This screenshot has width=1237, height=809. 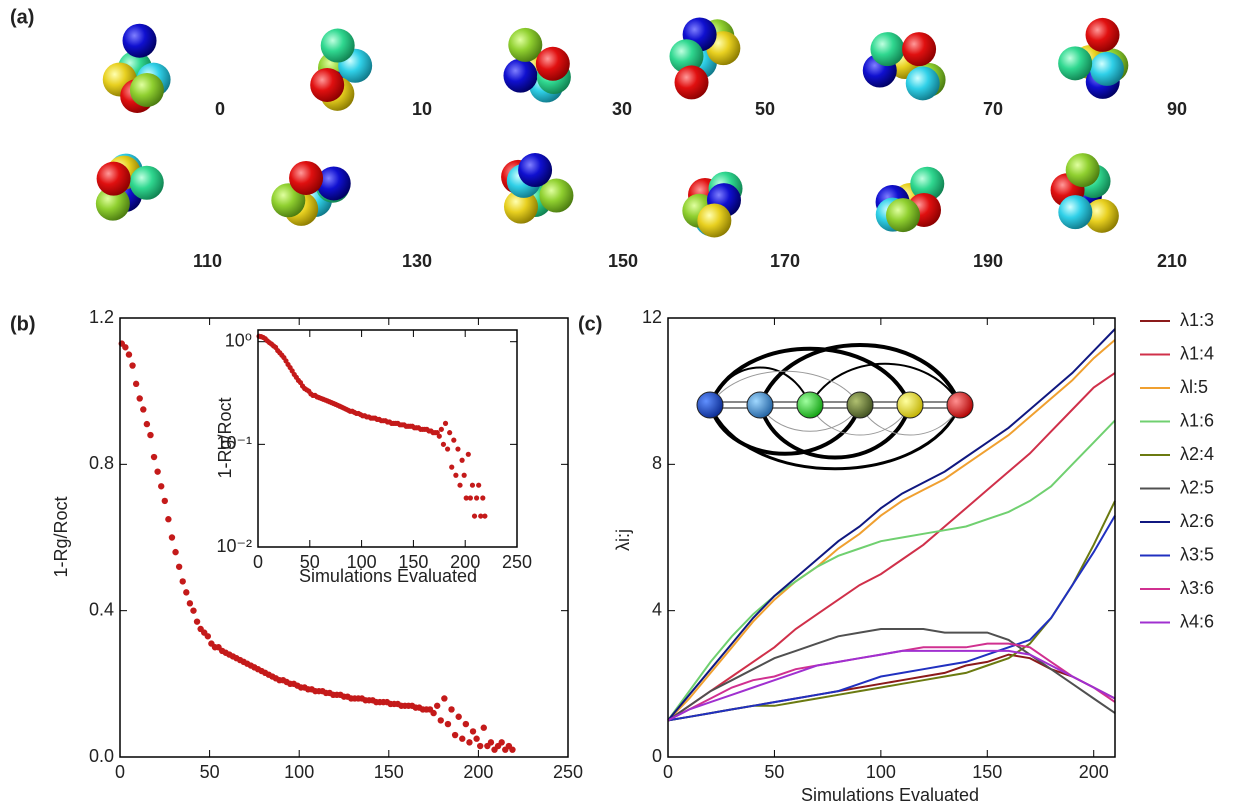 I want to click on y-tick-label: 10⁻¹, so click(x=234, y=443).